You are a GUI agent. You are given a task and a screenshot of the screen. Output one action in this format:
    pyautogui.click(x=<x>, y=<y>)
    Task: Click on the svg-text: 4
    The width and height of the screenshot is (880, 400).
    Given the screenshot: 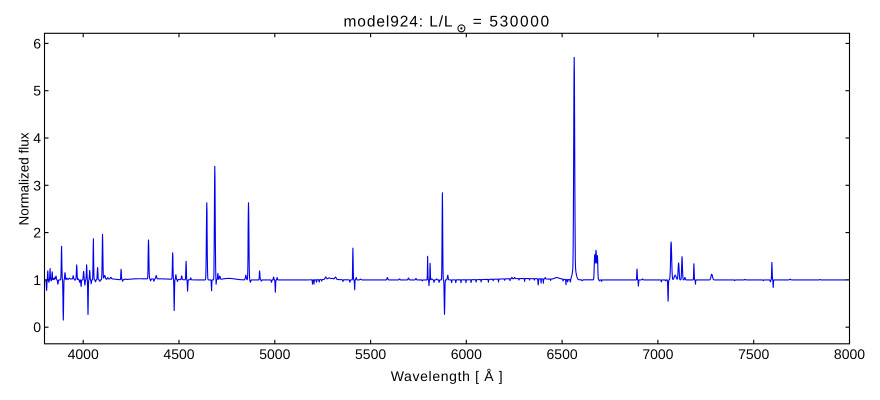 What is the action you would take?
    pyautogui.click(x=37, y=138)
    